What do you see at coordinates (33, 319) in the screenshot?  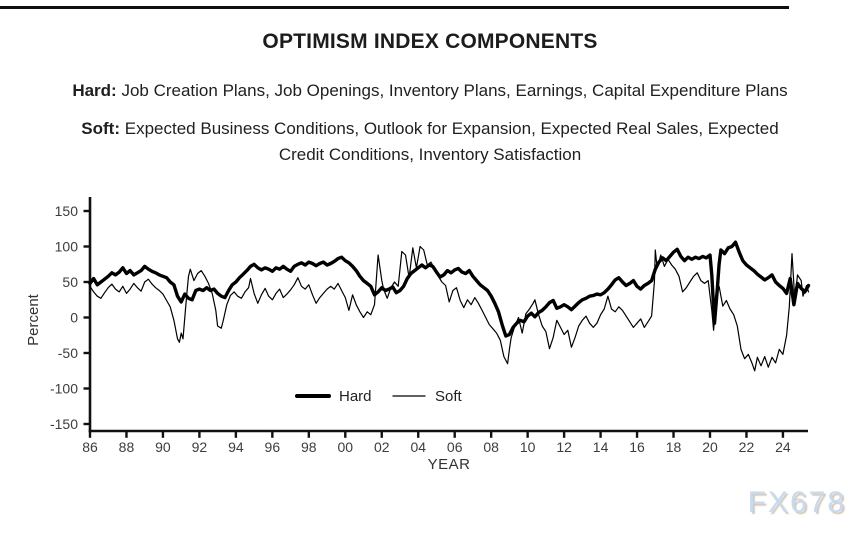 I see `y-axis-title: Percent` at bounding box center [33, 319].